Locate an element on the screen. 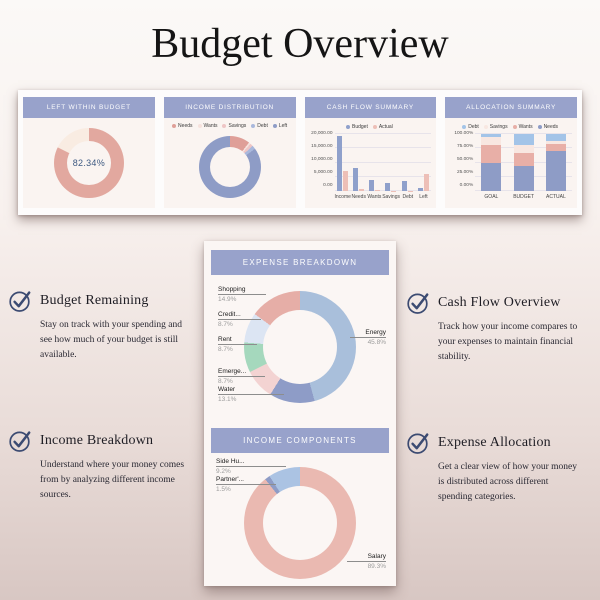  category-axis: Income Needs Wants Savings Debt Left is located at coordinates (383, 195).